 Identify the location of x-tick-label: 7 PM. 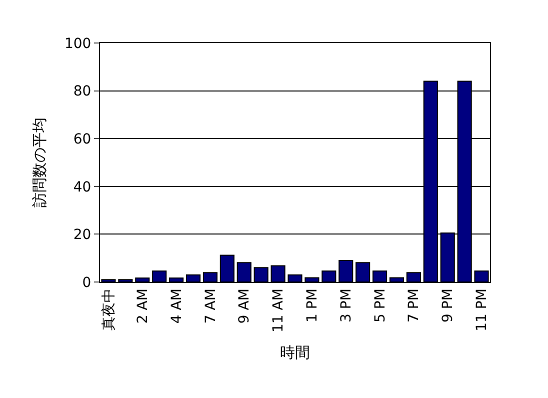
(414, 305).